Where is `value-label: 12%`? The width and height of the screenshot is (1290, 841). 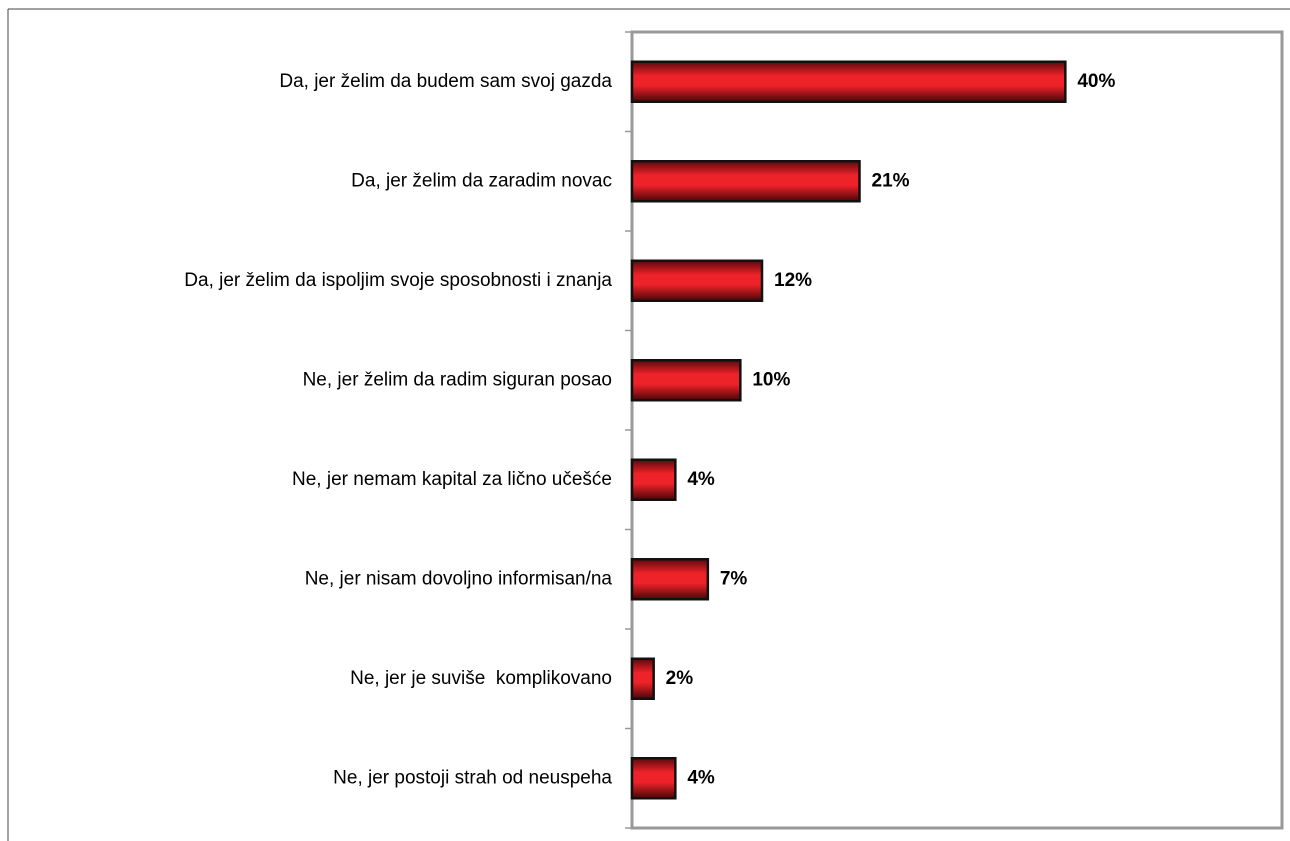 value-label: 12% is located at coordinates (793, 280).